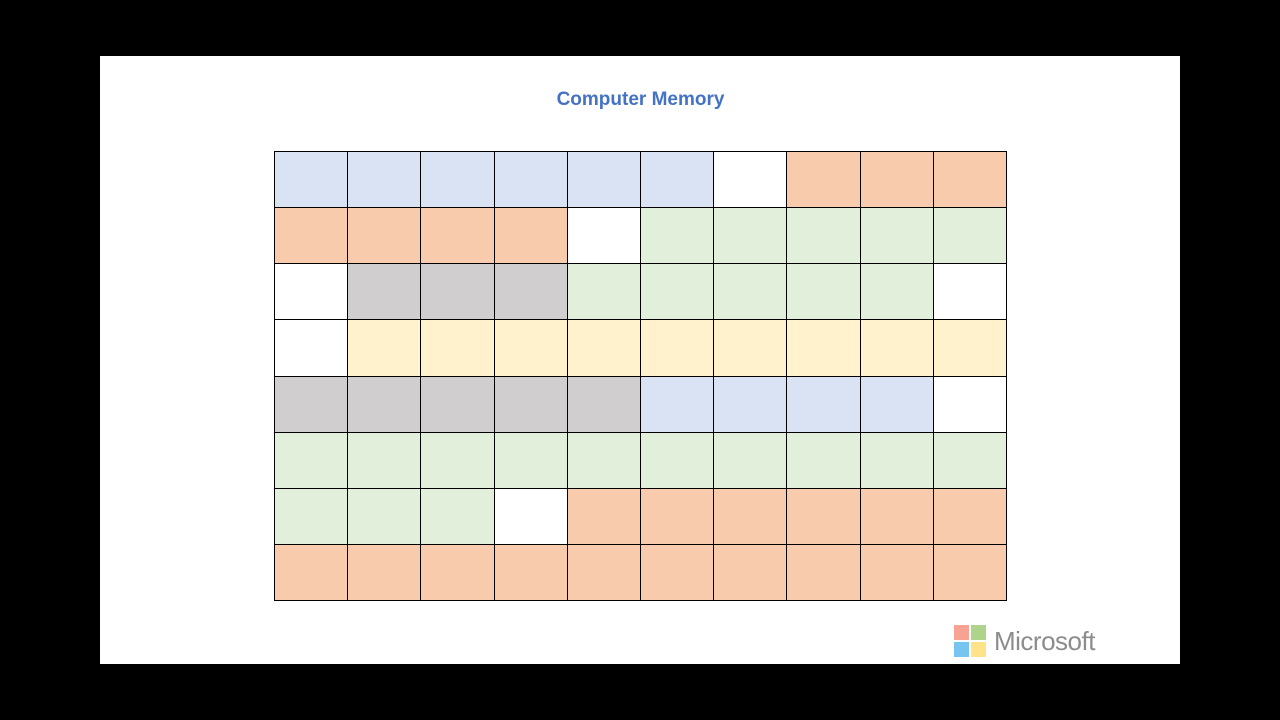  What do you see at coordinates (640, 99) in the screenshot?
I see `slide-title: Computer Memory` at bounding box center [640, 99].